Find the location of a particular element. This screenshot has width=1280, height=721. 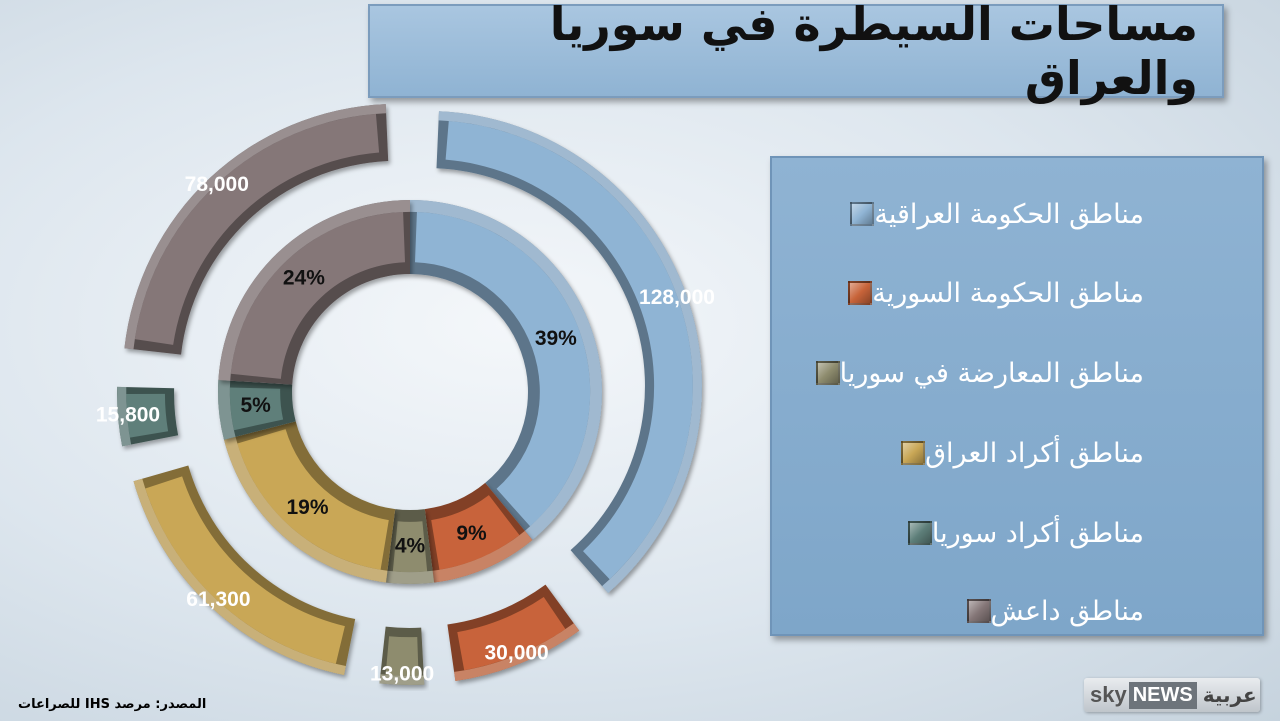

title-box: مساحات السيطرة في سوريا والعراق is located at coordinates (796, 52).